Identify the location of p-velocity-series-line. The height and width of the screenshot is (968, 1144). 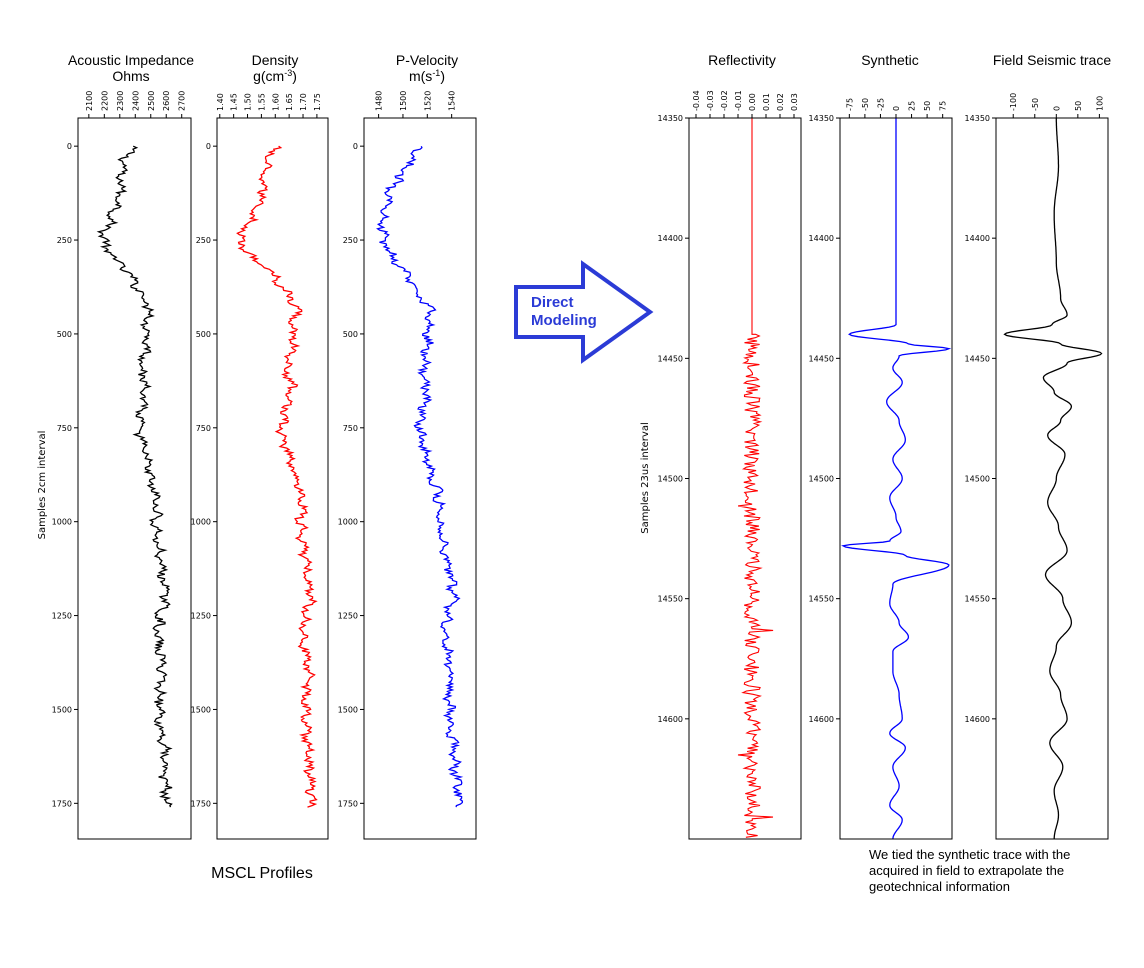
(420, 476).